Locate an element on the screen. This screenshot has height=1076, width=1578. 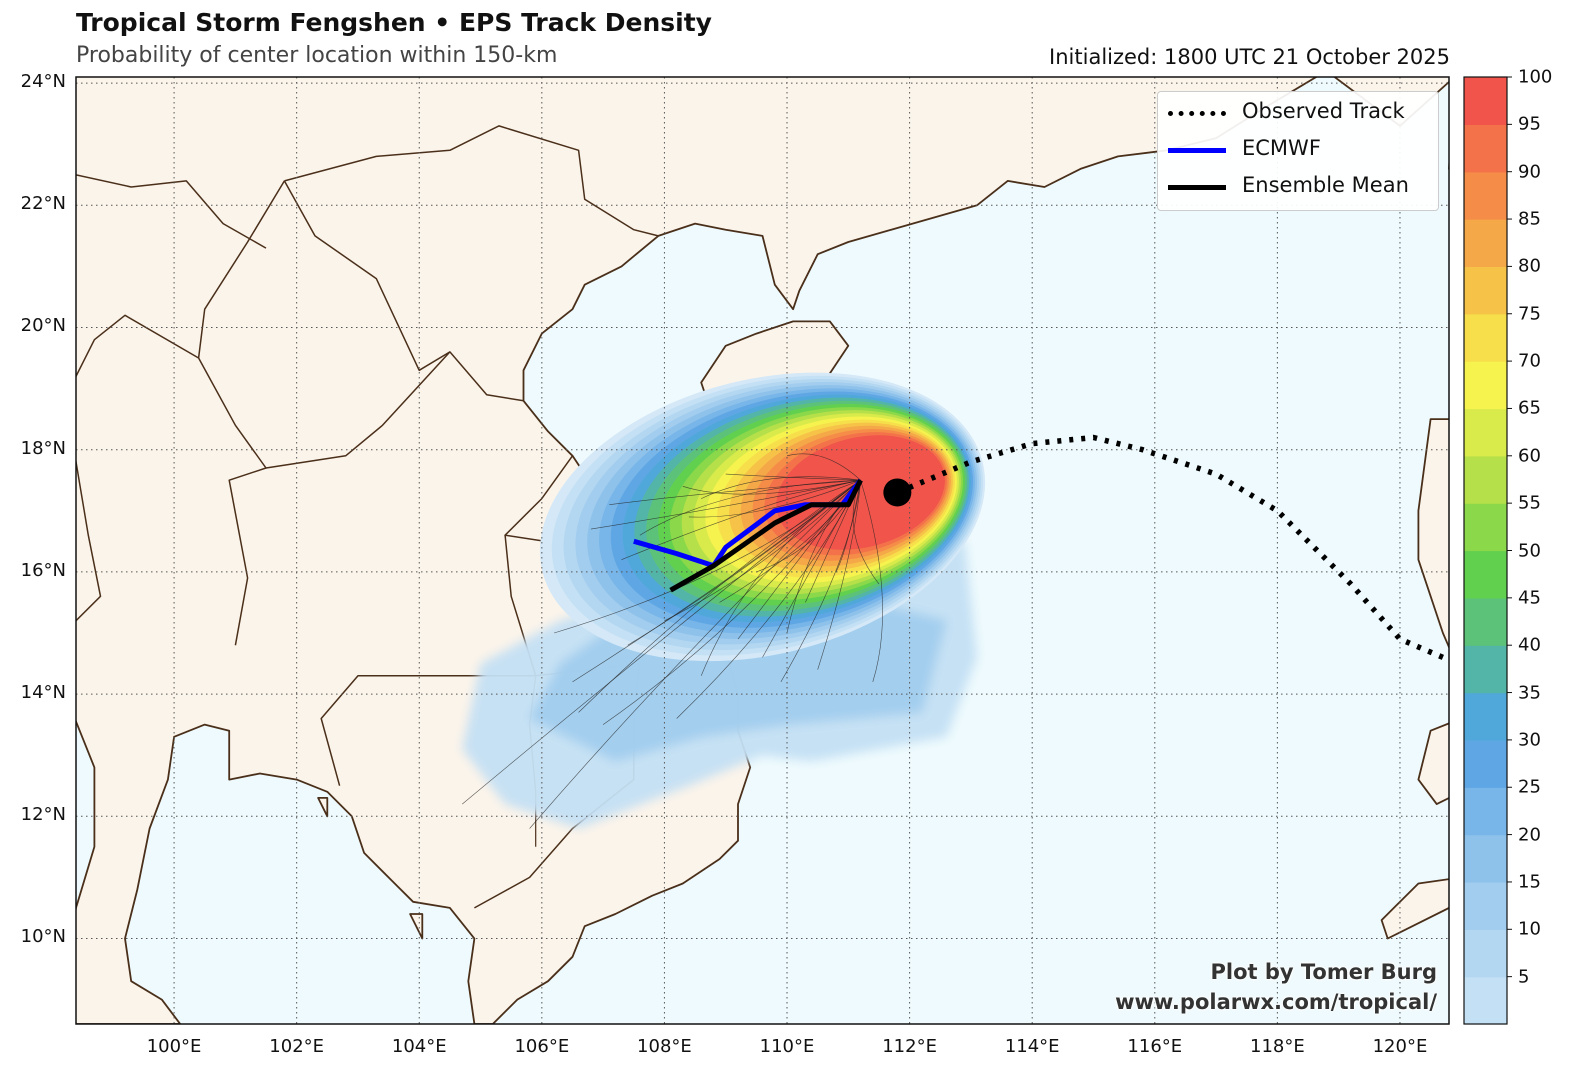
initialization-time: Initialized: 1800 UTC 21 October 2025 is located at coordinates (1249, 57).